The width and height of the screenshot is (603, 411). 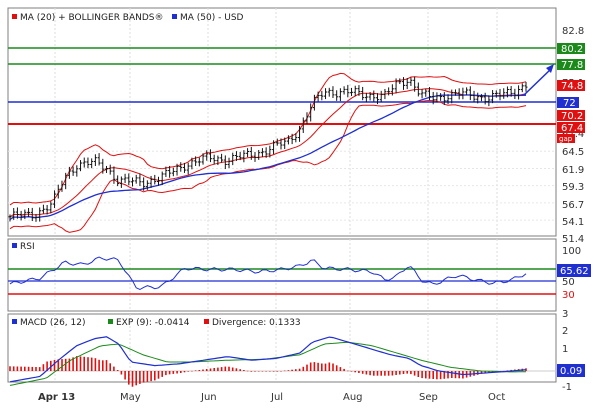 I want to click on price-legend: MA (20) + BOLLINGER BANDS® MA (50) - USD, so click(x=128, y=18).